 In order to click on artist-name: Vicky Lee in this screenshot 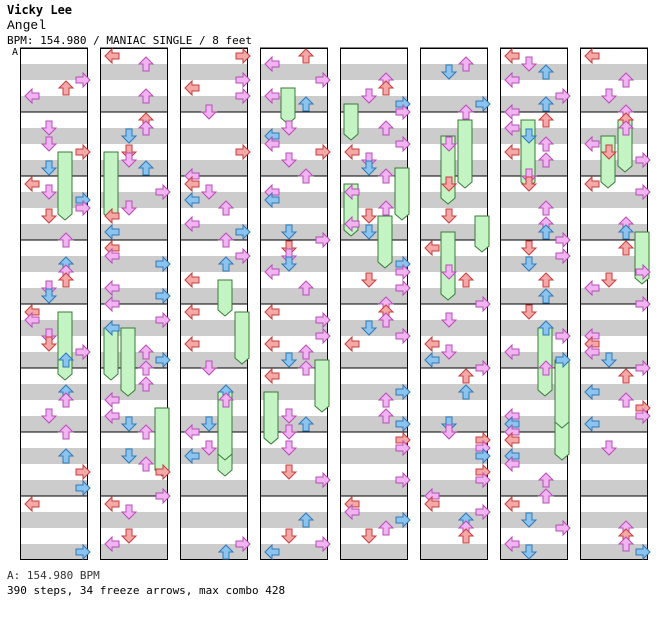, I will do `click(40, 10)`.